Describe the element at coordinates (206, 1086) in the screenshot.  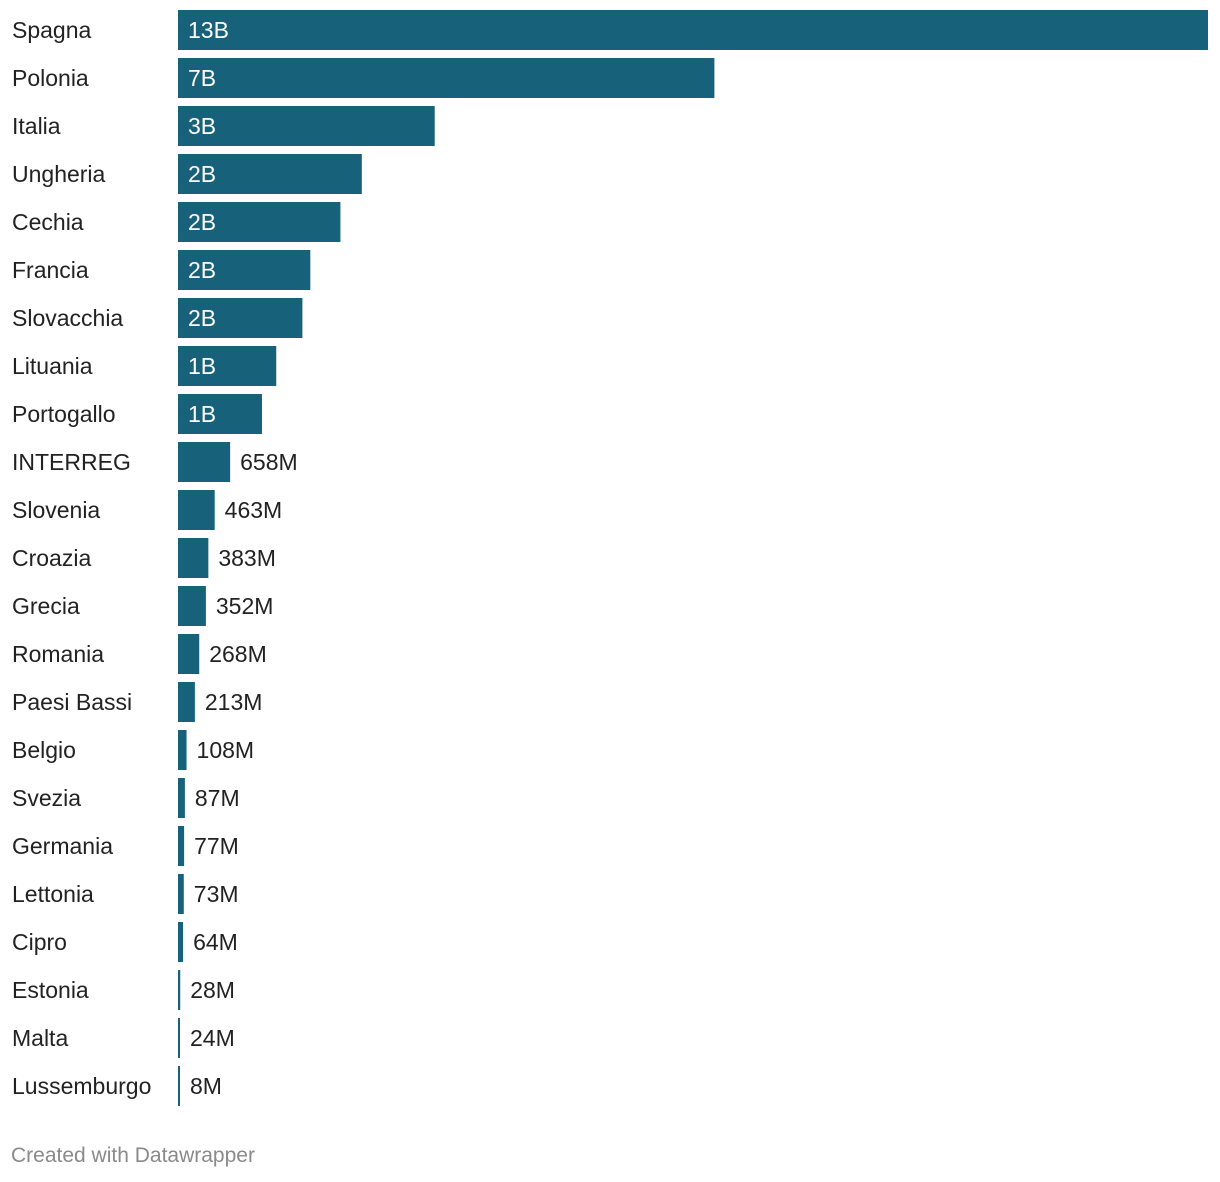
I see `value-label: 8M` at that location.